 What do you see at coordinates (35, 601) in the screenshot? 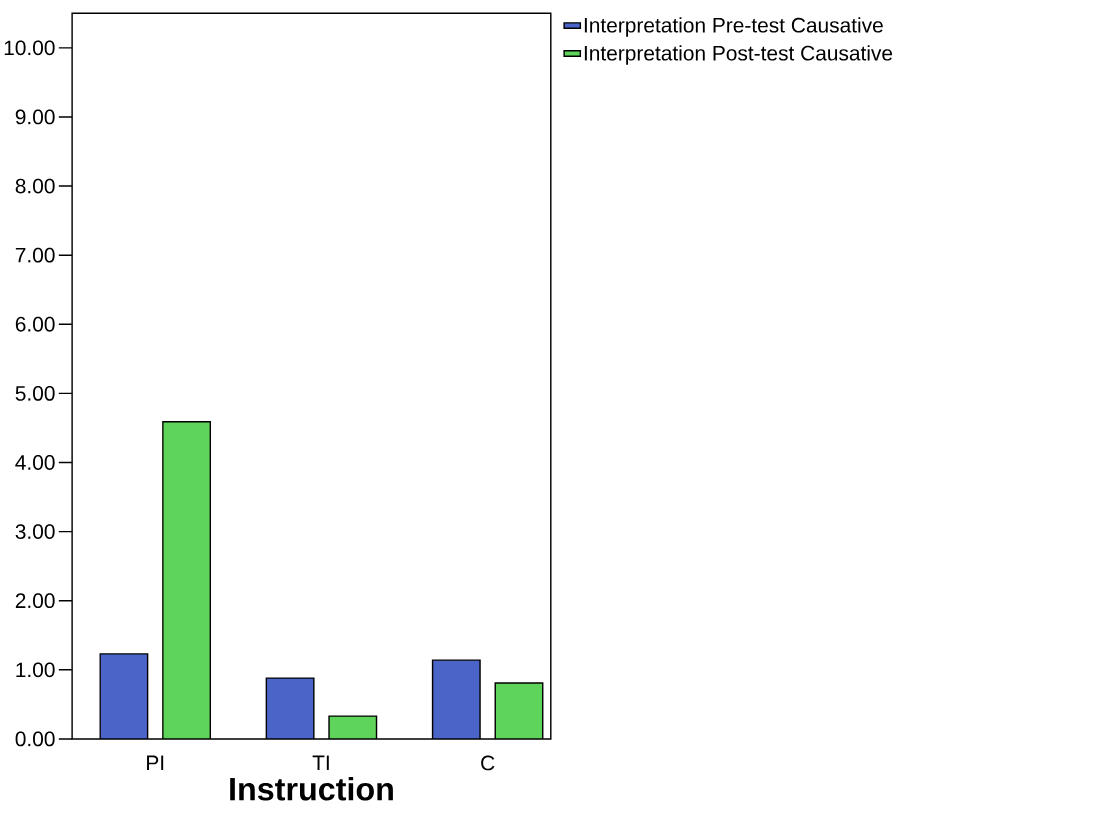
I see `y-tick-label: 2.00` at bounding box center [35, 601].